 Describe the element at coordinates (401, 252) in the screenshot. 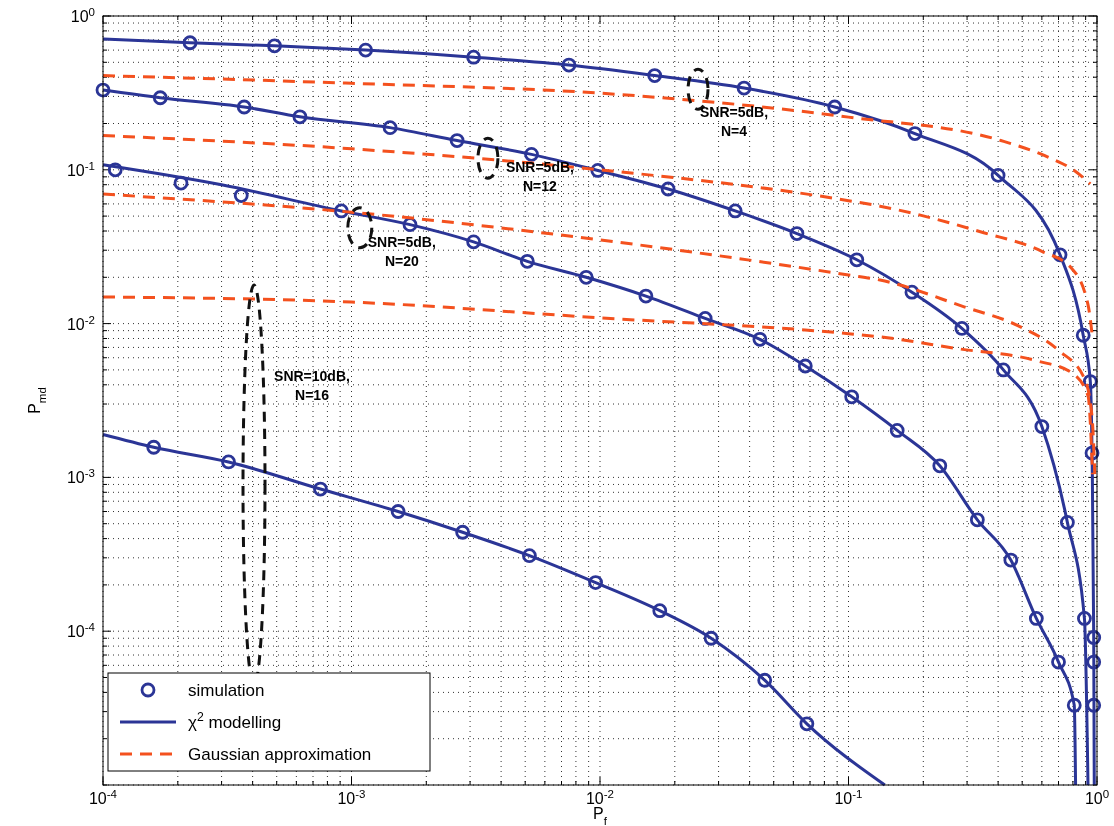

I see `annotation: SNR=5dB, N=20` at that location.